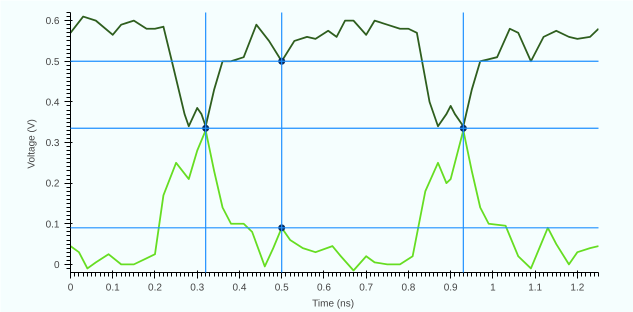 Image resolution: width=633 pixels, height=312 pixels. What do you see at coordinates (239, 288) in the screenshot?
I see `x-tick-label: 0.4` at bounding box center [239, 288].